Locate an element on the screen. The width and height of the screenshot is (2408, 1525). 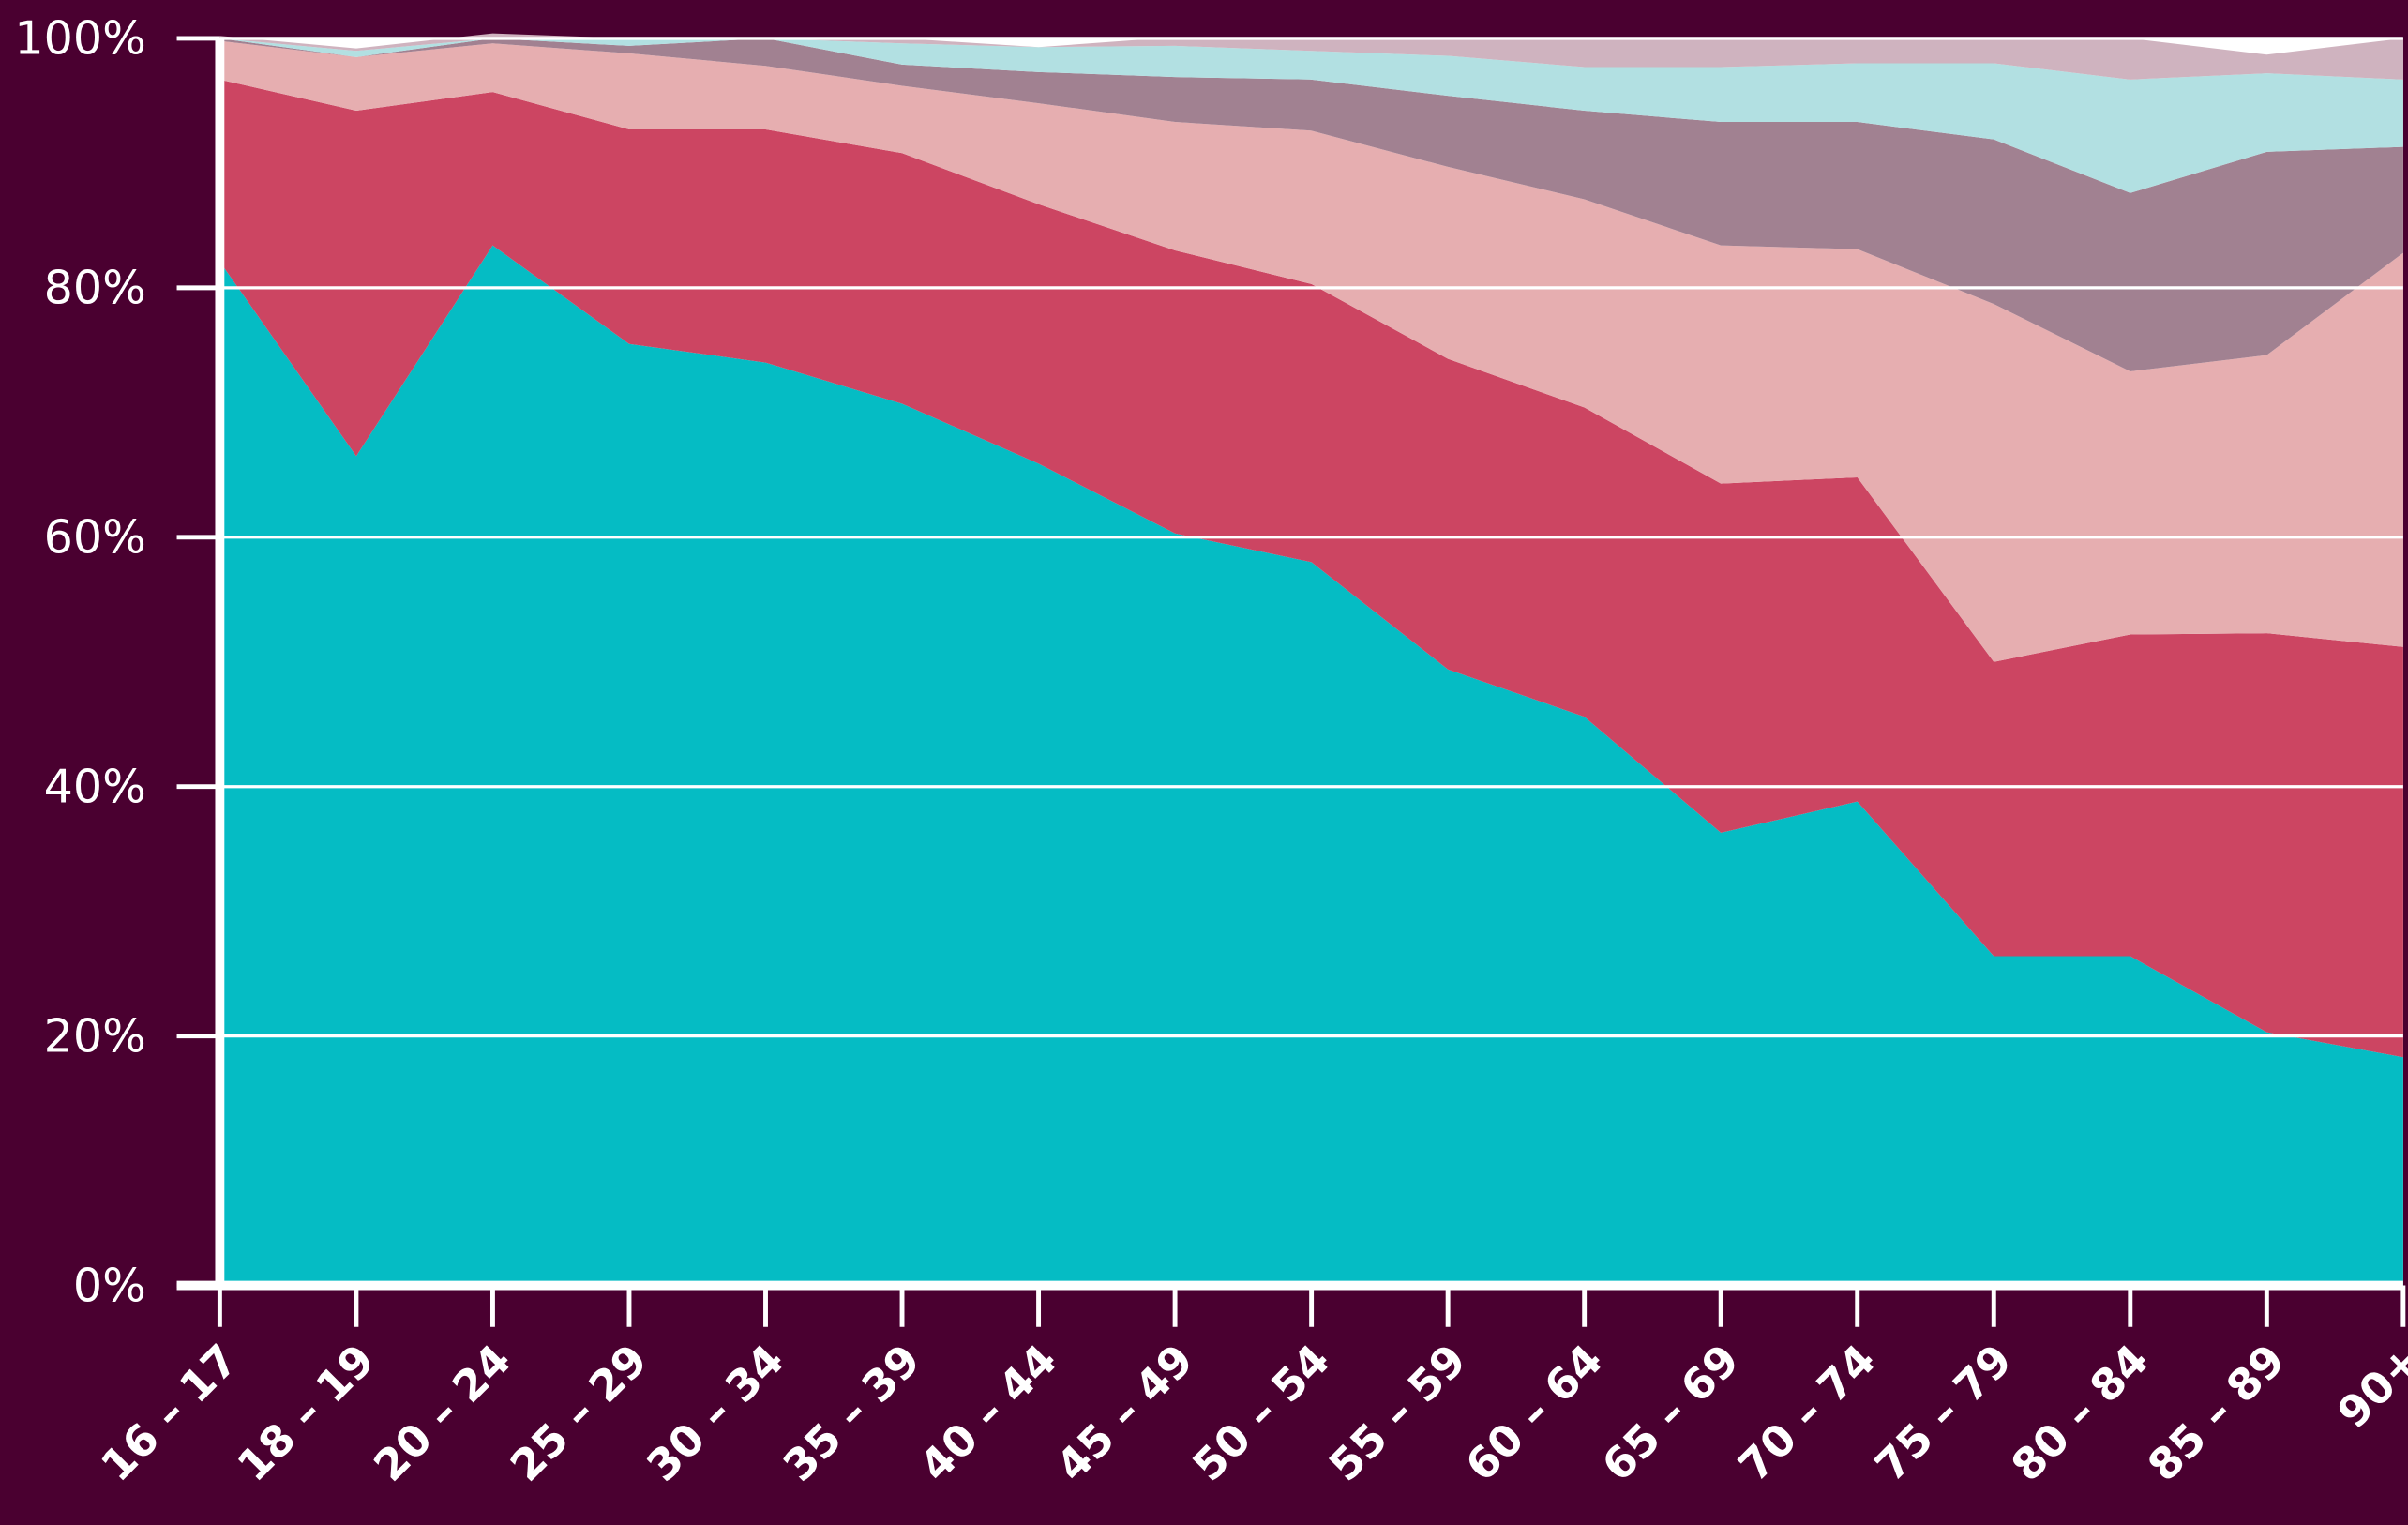
x-tick-label: 70 – 74 is located at coordinates (1806, 1413).